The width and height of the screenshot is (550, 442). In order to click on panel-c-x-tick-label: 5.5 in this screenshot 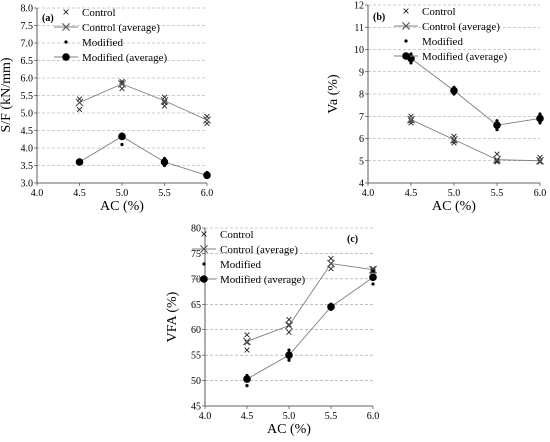, I will do `click(331, 416)`.